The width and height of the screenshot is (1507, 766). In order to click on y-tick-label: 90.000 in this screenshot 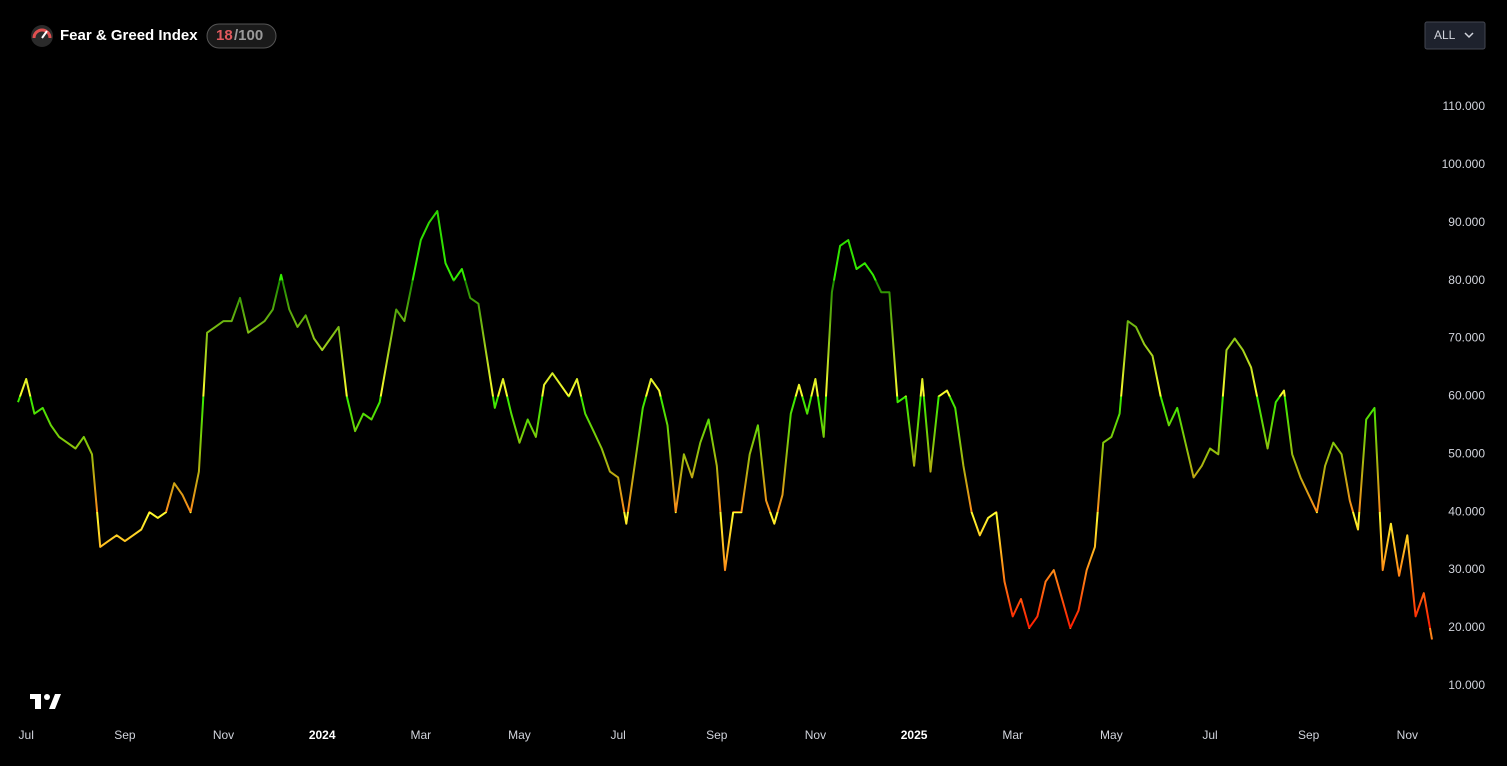, I will do `click(1466, 222)`.